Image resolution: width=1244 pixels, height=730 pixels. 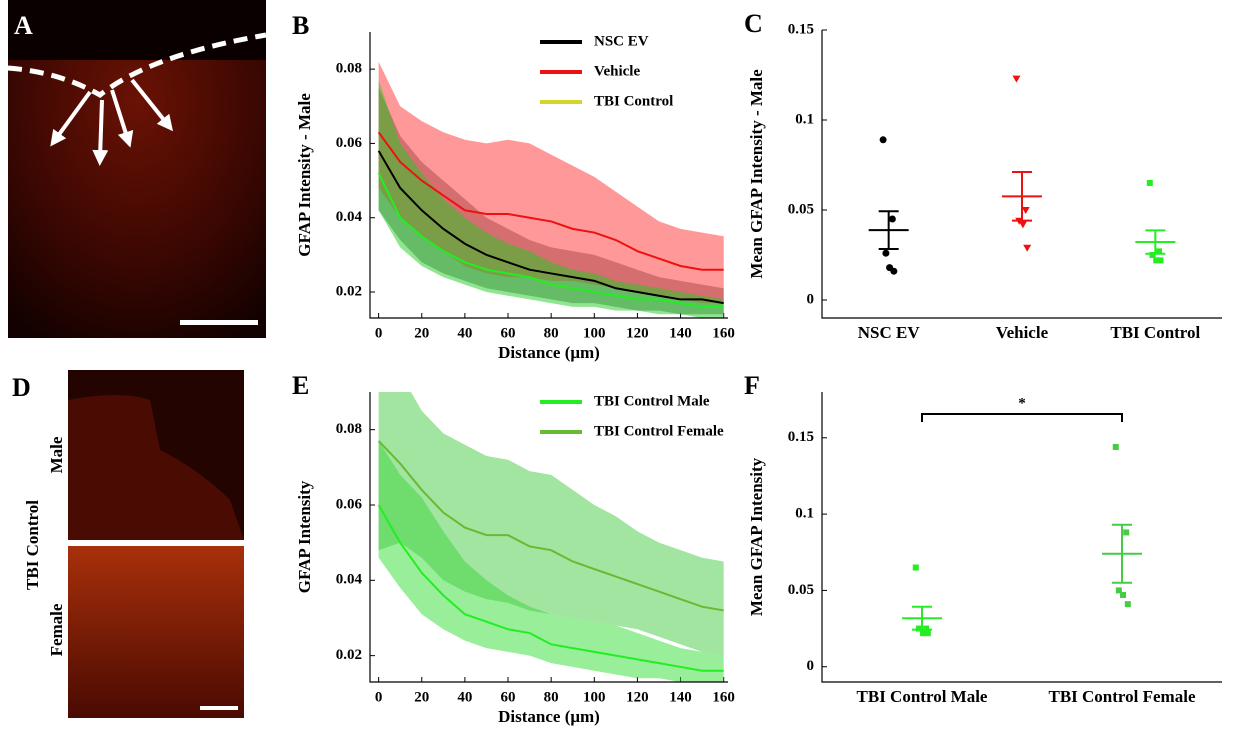 What do you see at coordinates (756, 174) in the screenshot?
I see `y-axis-label: Mean GFAP Intensity - Male` at bounding box center [756, 174].